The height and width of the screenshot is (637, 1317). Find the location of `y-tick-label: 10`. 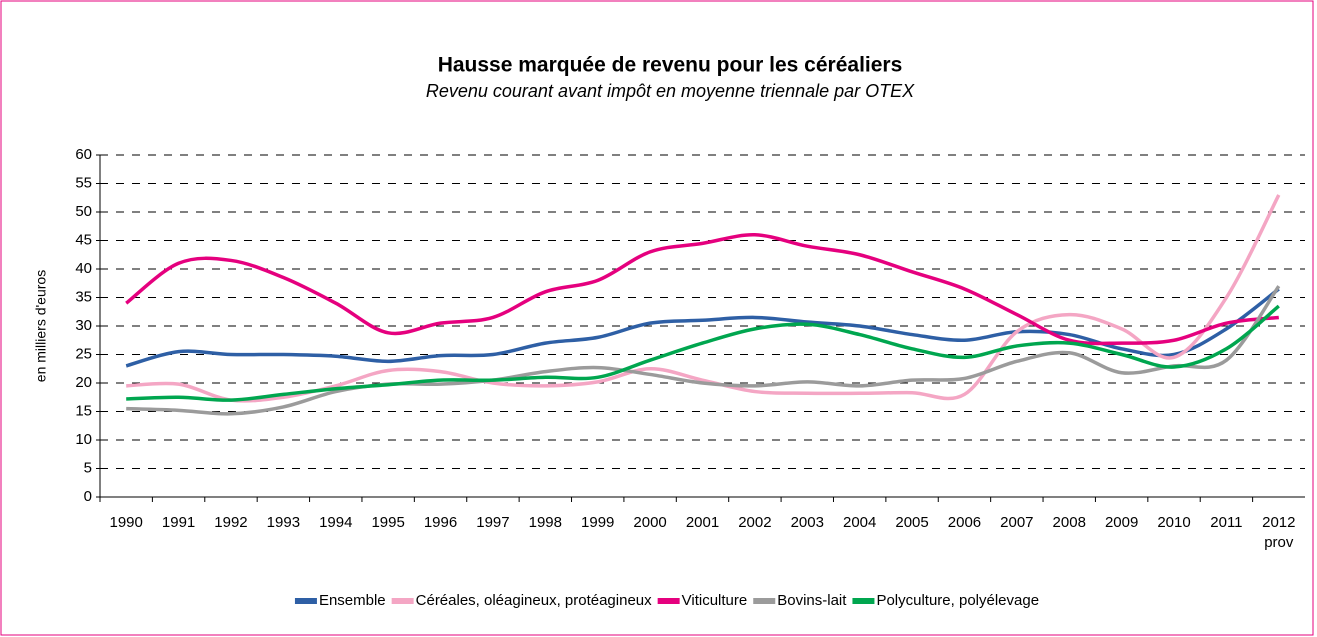

y-tick-label: 10 is located at coordinates (83, 439).